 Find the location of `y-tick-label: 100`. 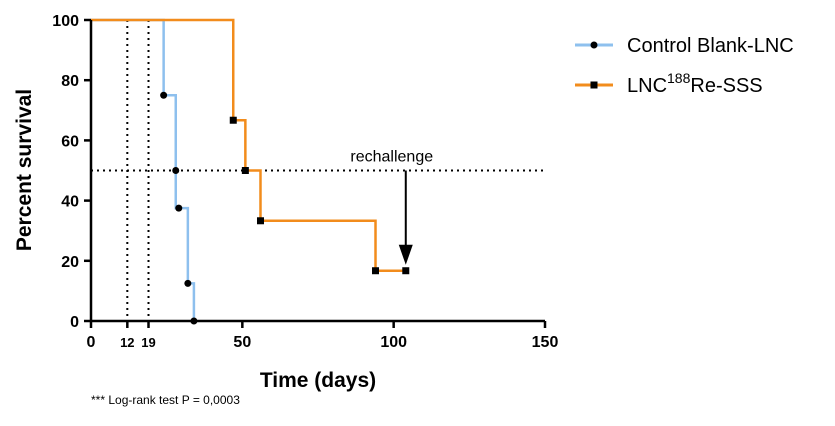

y-tick-label: 100 is located at coordinates (65, 21).